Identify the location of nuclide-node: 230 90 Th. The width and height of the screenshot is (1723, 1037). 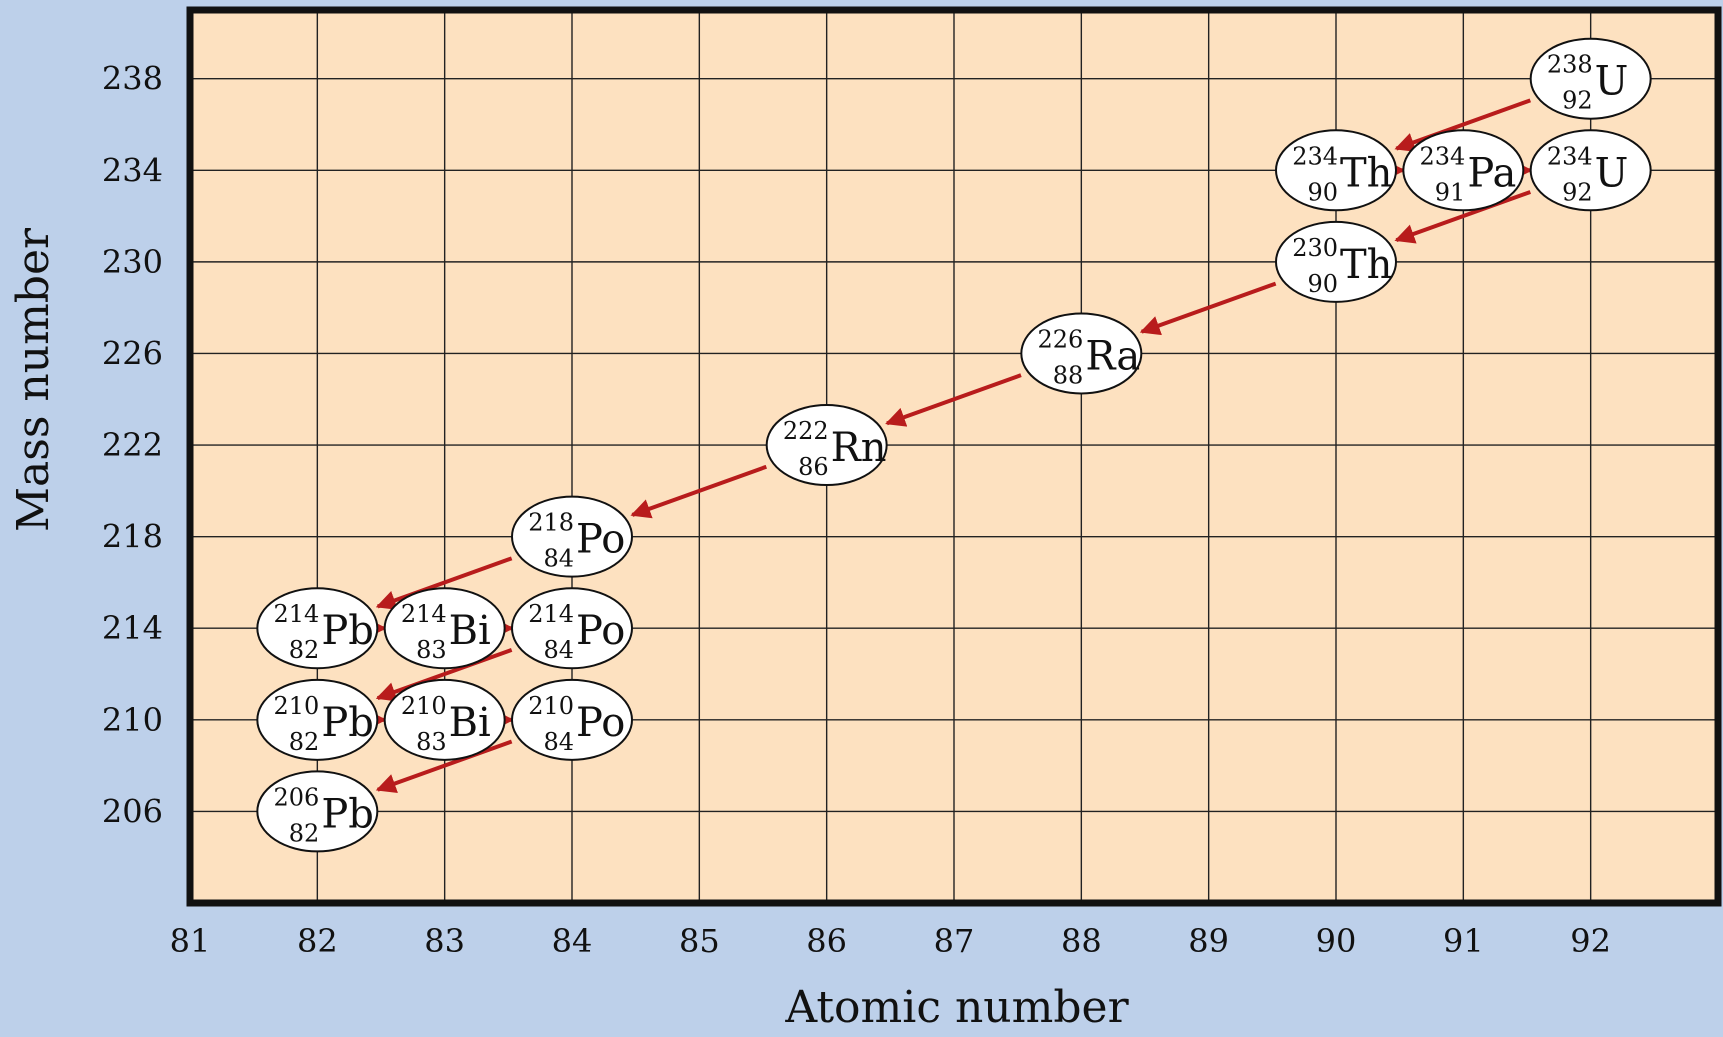
(1336, 261).